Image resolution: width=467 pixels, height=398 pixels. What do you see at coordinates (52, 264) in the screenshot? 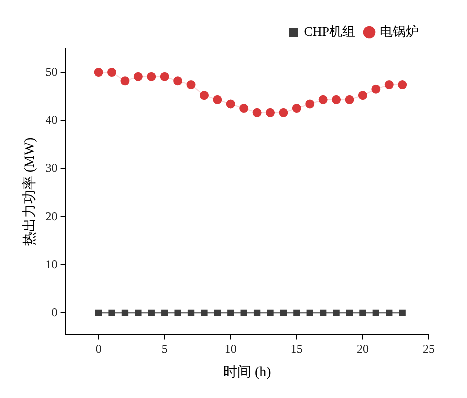
I see `y-tick-label: 10` at bounding box center [52, 264].